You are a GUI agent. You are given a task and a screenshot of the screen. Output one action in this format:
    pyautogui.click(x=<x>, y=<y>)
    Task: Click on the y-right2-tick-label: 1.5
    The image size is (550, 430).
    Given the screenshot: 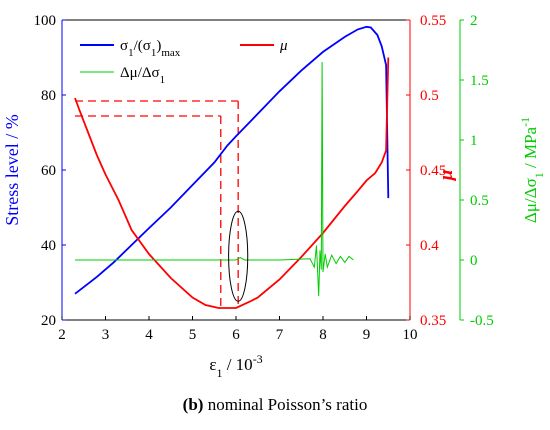 What is the action you would take?
    pyautogui.click(x=479, y=81)
    